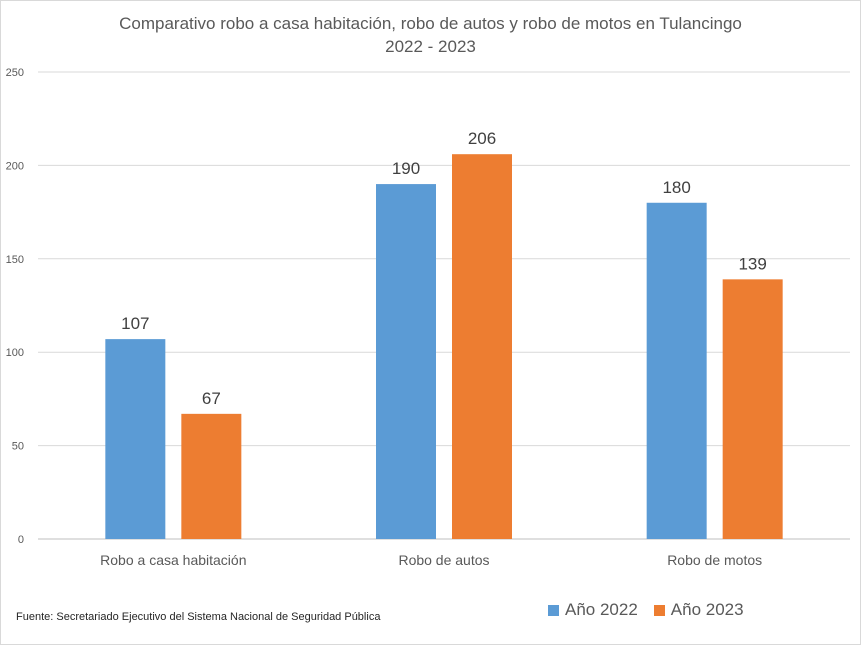 This screenshot has height=645, width=861. I want to click on legend-item-2023: Año 2023, so click(698, 610).